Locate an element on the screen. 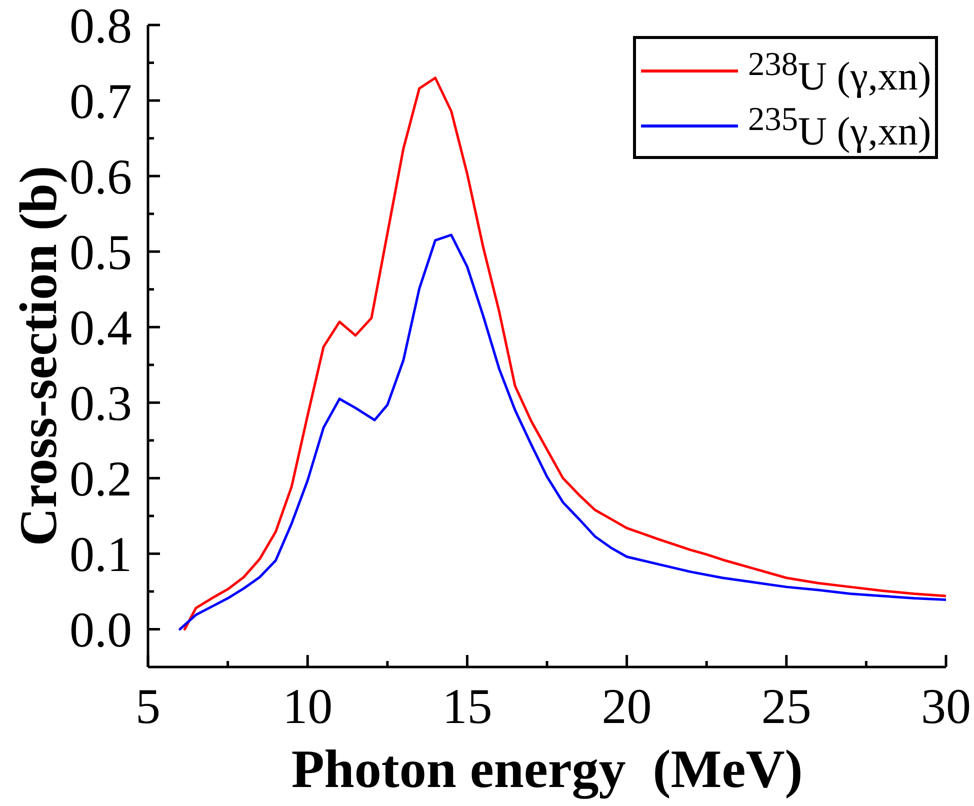 The width and height of the screenshot is (974, 806). y-tick-label: 0.3 is located at coordinates (101, 403).